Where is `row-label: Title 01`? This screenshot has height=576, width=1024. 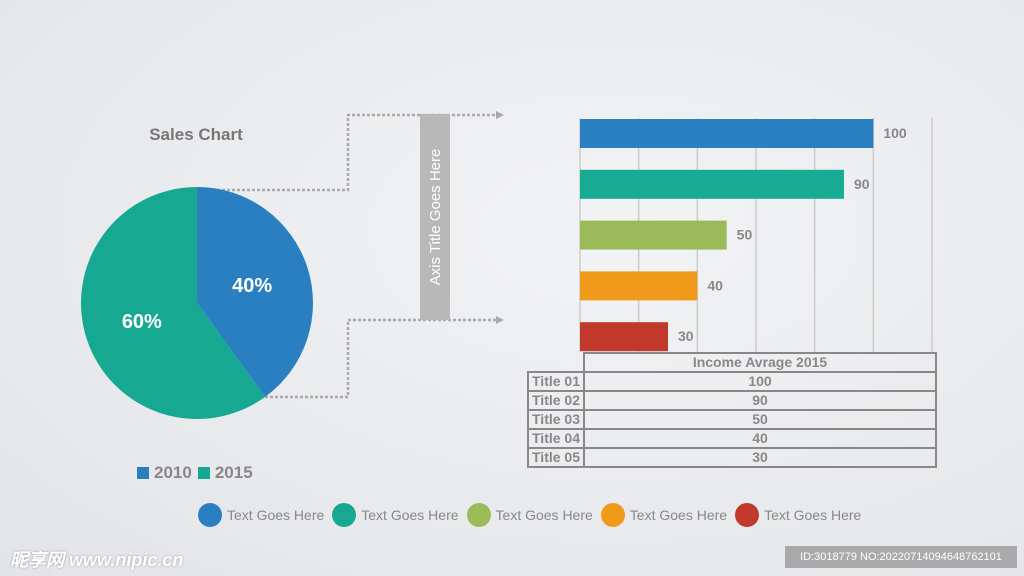
row-label: Title 01 is located at coordinates (556, 381).